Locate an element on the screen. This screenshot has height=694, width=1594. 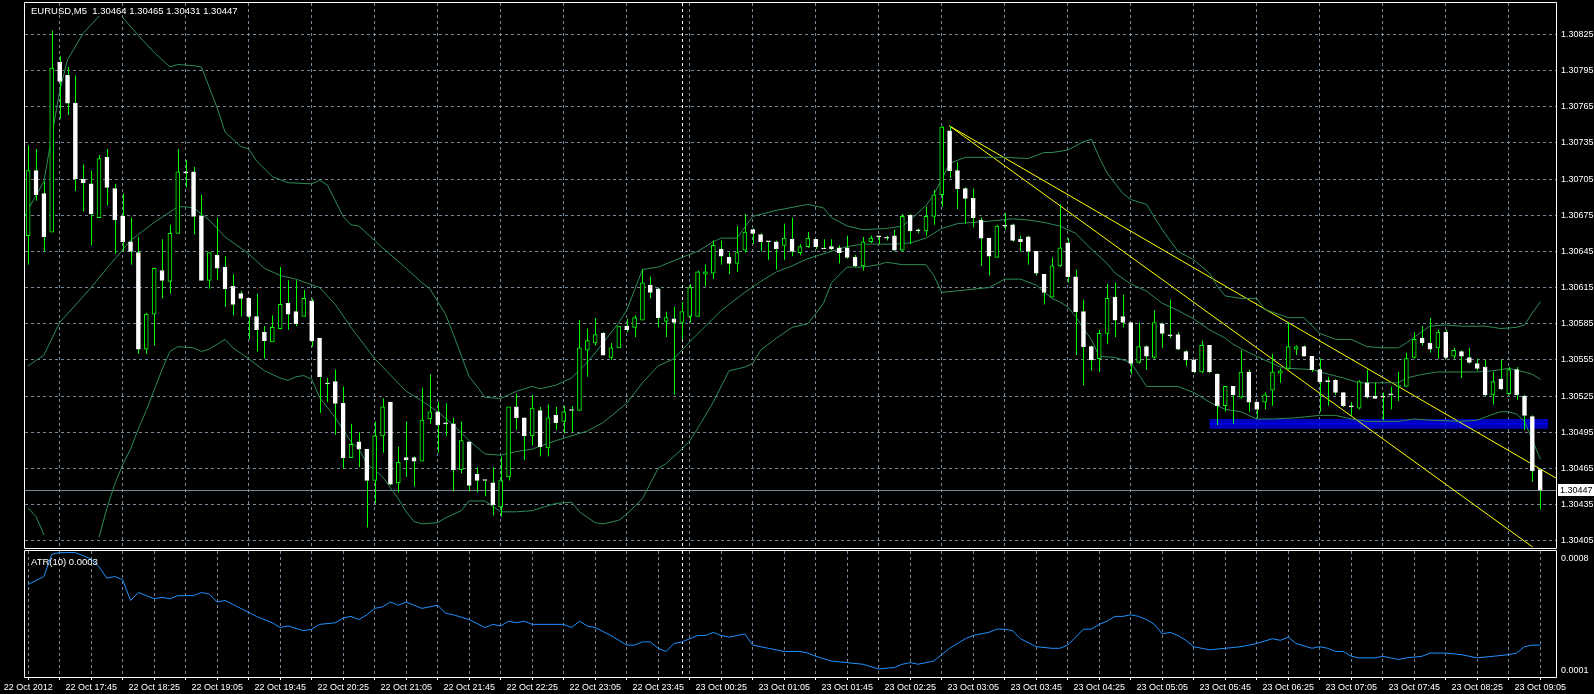
y-tick-label: 1.30465 is located at coordinates (1577, 467).